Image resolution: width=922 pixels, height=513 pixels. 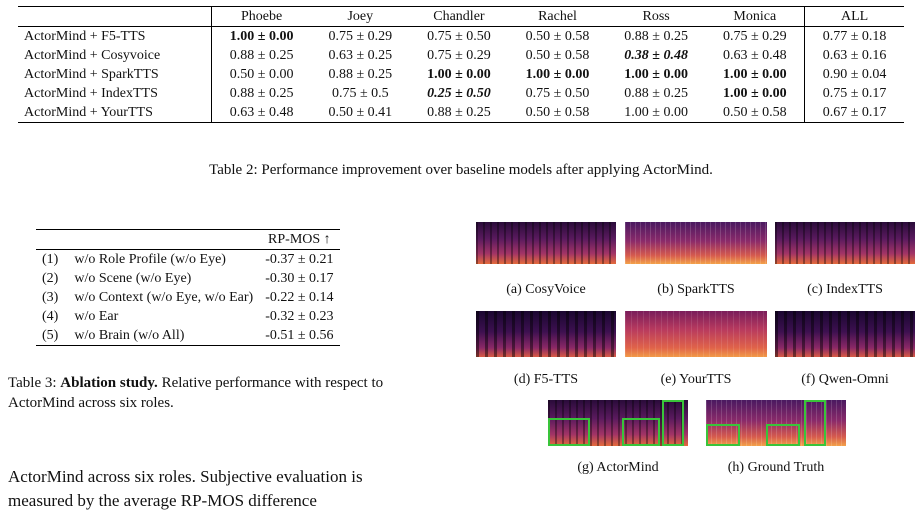 What do you see at coordinates (845, 243) in the screenshot?
I see `spectrogram-indextts` at bounding box center [845, 243].